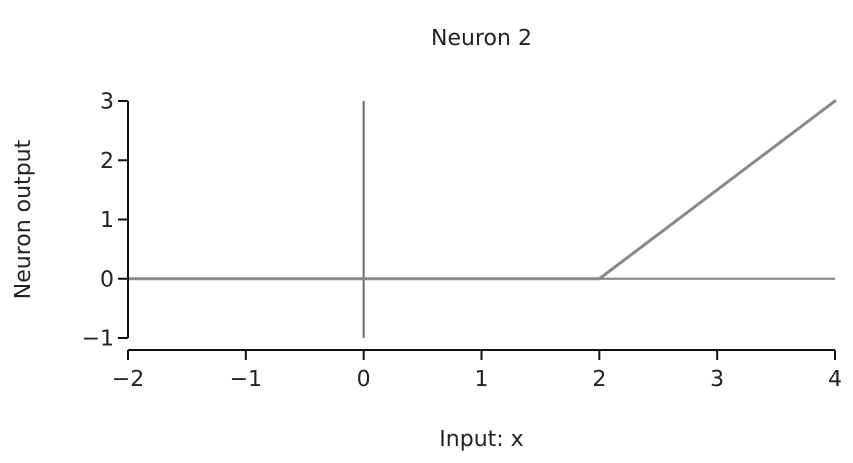  I want to click on y-tick-label: 2, so click(107, 161).